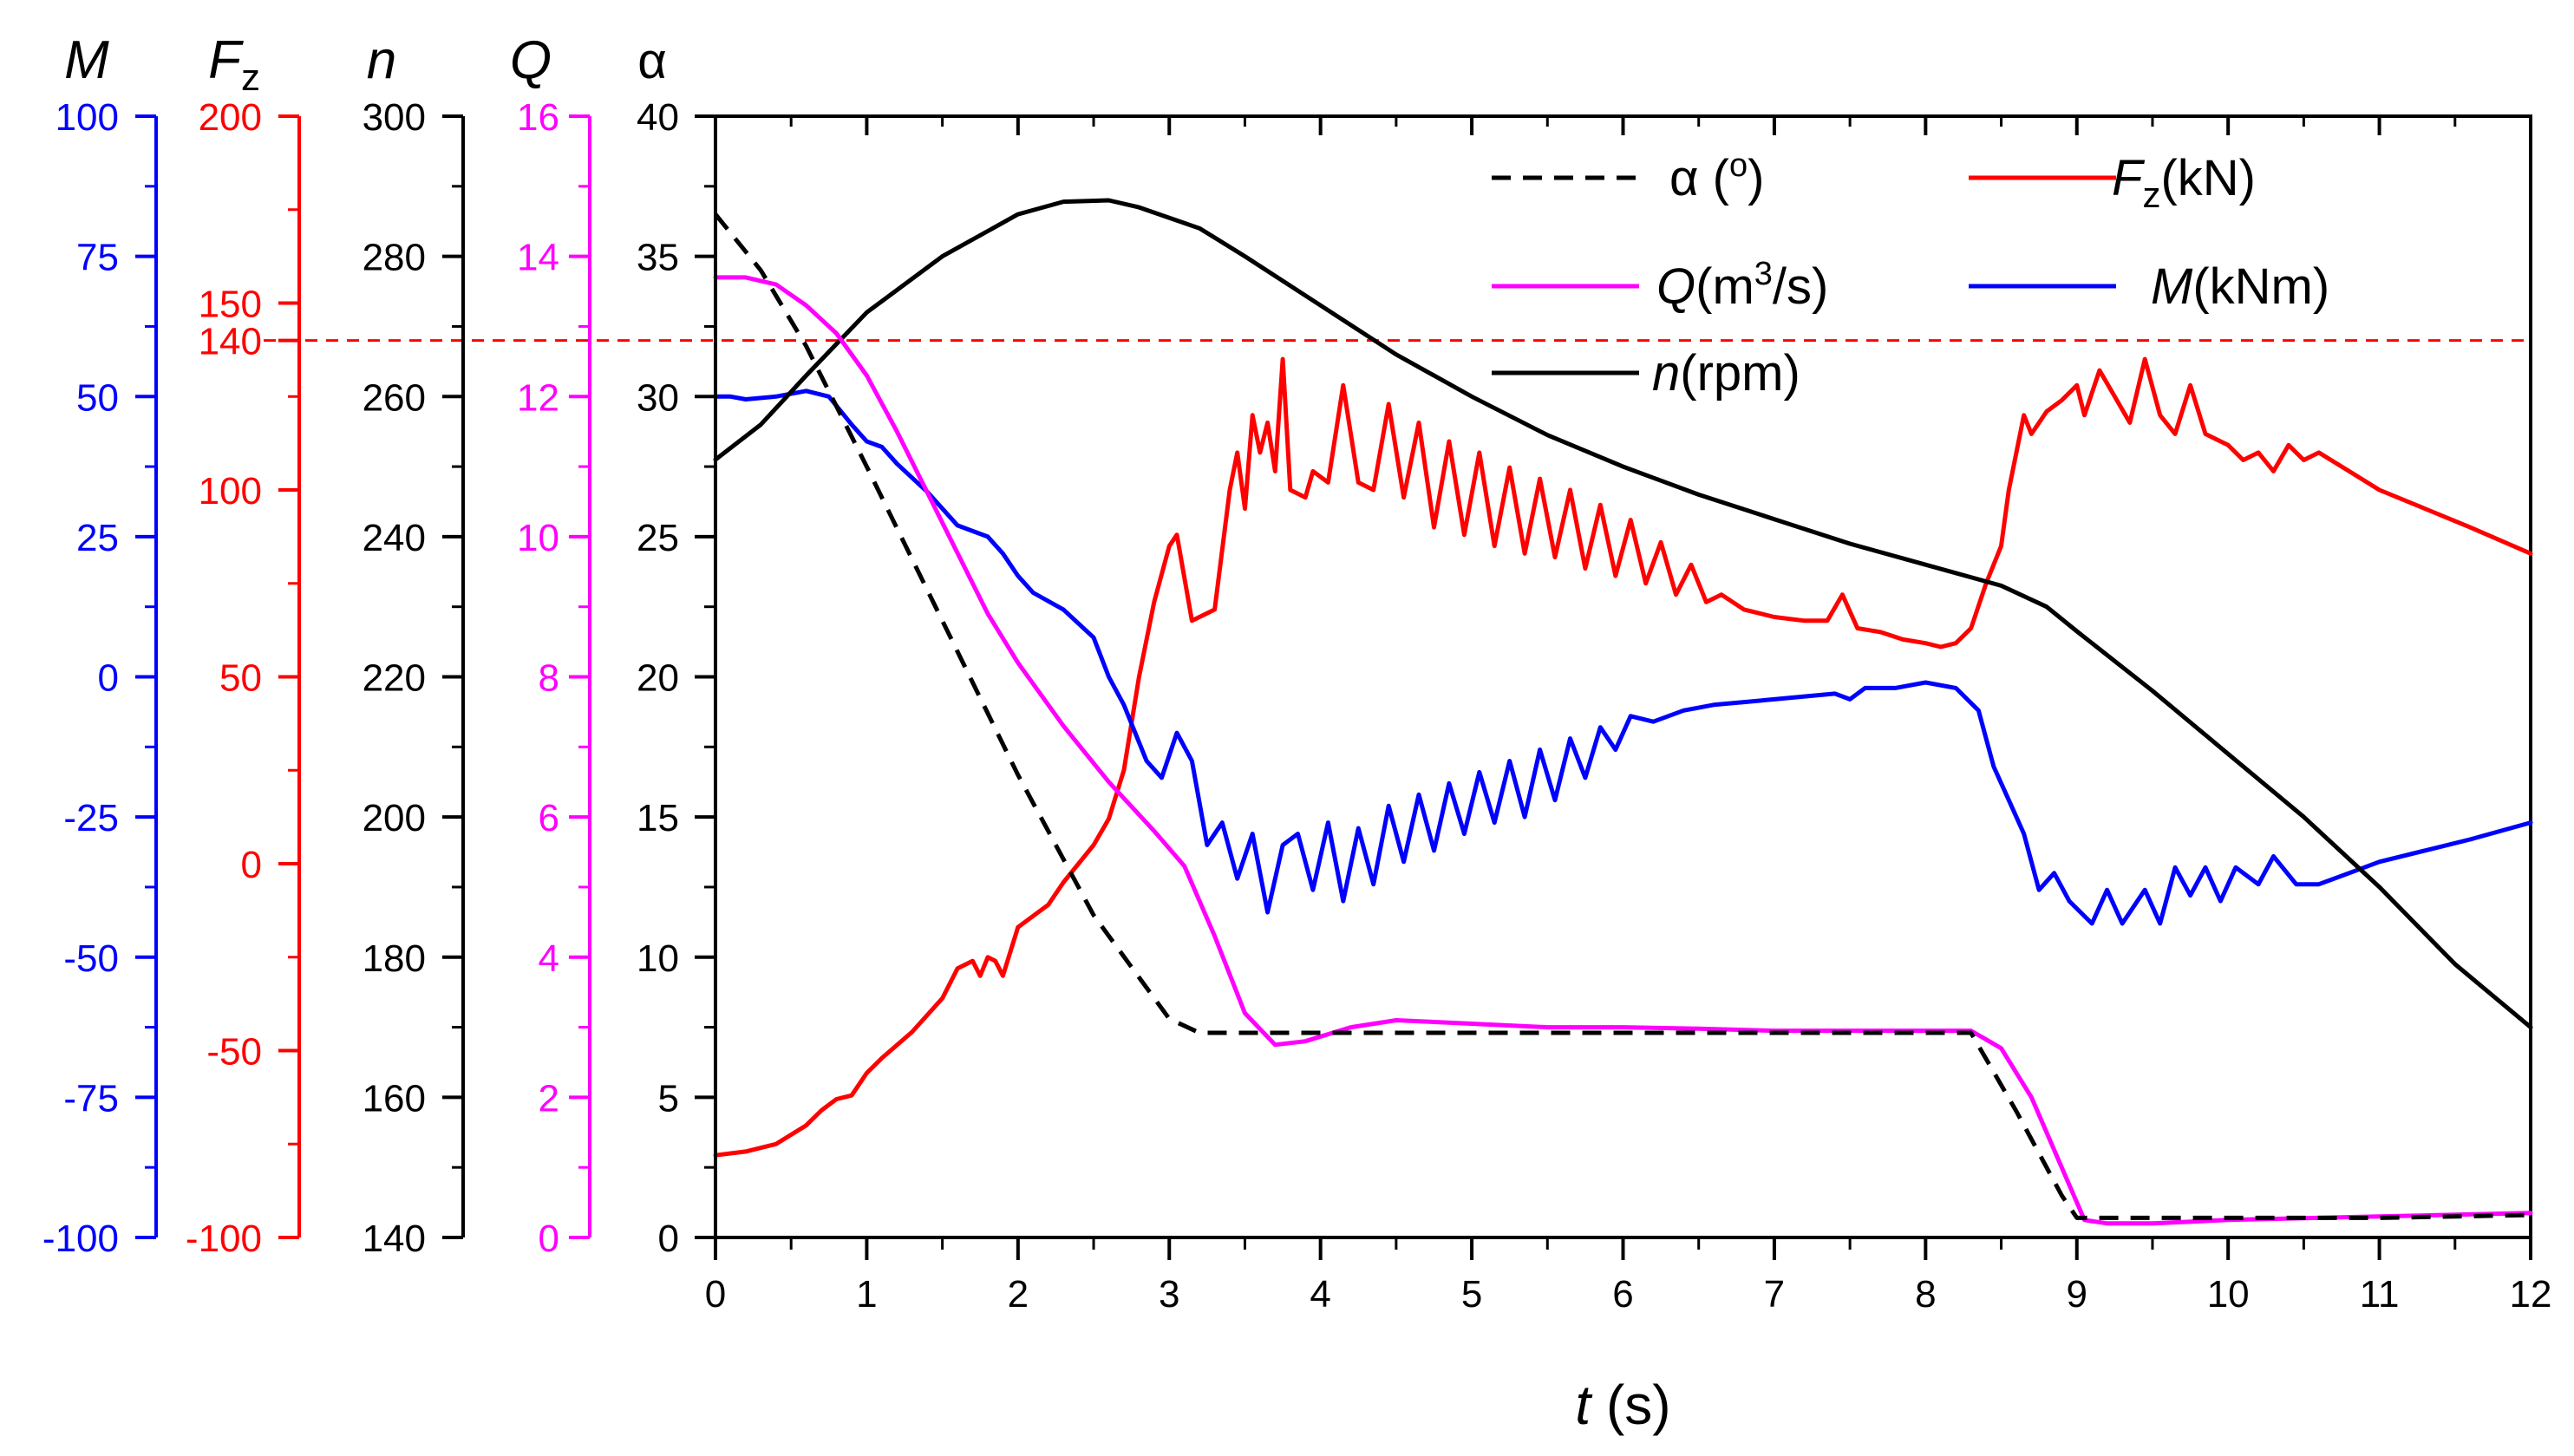 This screenshot has height=1456, width=2574. Describe the element at coordinates (394, 1098) in the screenshot. I see `y-tick-label: 160` at that location.